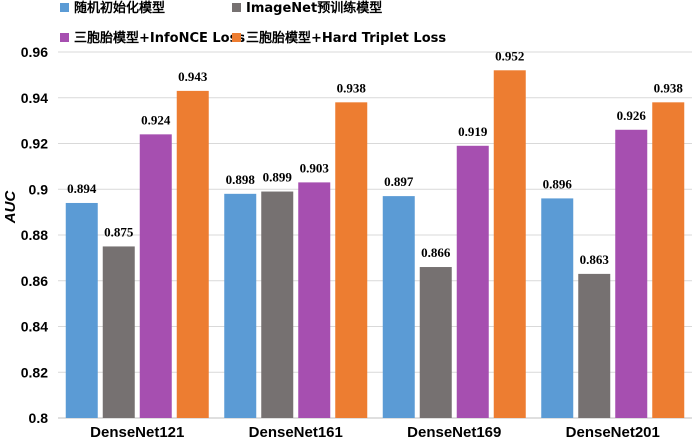  Describe the element at coordinates (119, 231) in the screenshot. I see `data-label: 0.875` at that location.